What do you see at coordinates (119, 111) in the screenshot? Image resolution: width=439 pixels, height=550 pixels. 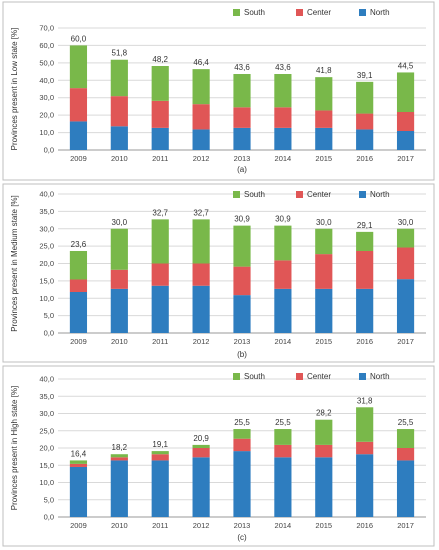 I see `bar-center-2010` at bounding box center [119, 111].